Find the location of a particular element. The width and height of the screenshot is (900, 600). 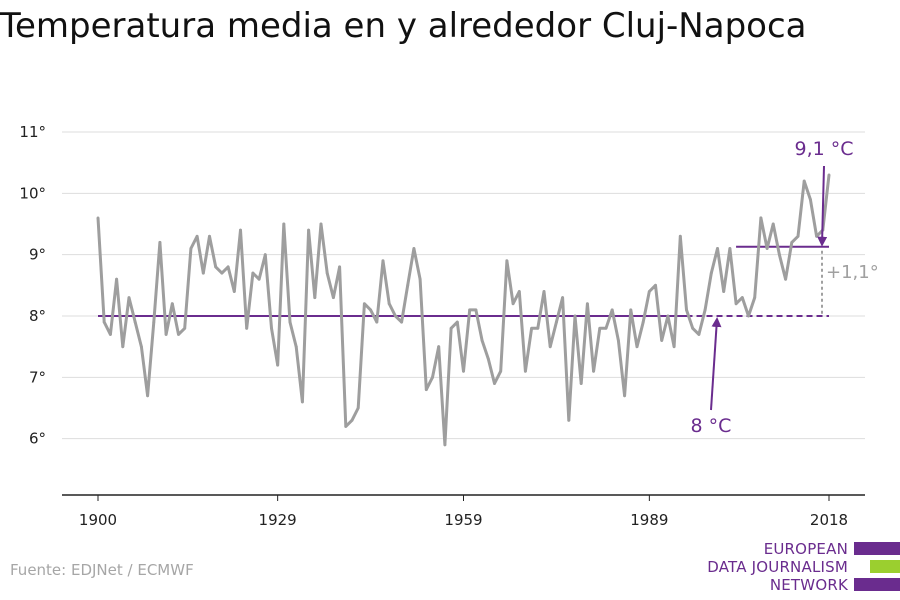

x-axis: 1900 1929 1959 1989 2018 is located at coordinates (463, 512).